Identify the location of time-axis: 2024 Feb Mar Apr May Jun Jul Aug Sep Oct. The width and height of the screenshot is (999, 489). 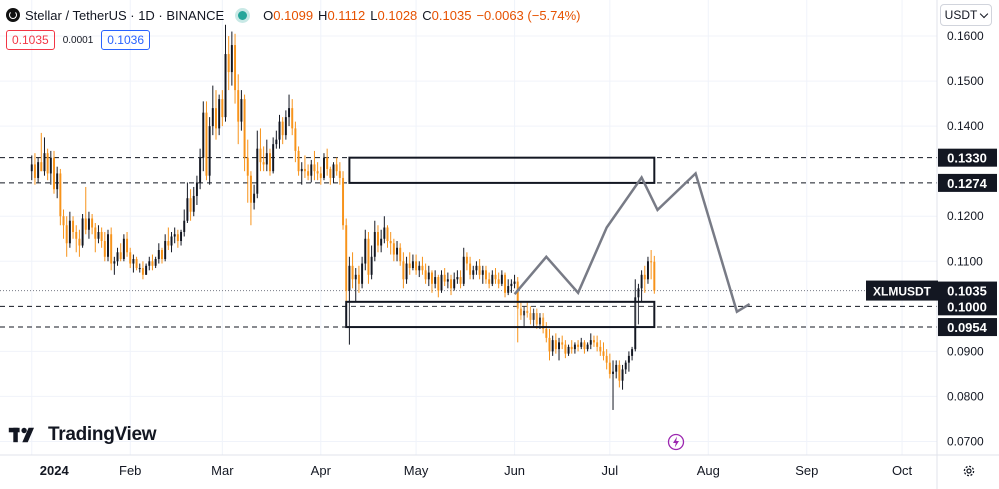
(499, 466).